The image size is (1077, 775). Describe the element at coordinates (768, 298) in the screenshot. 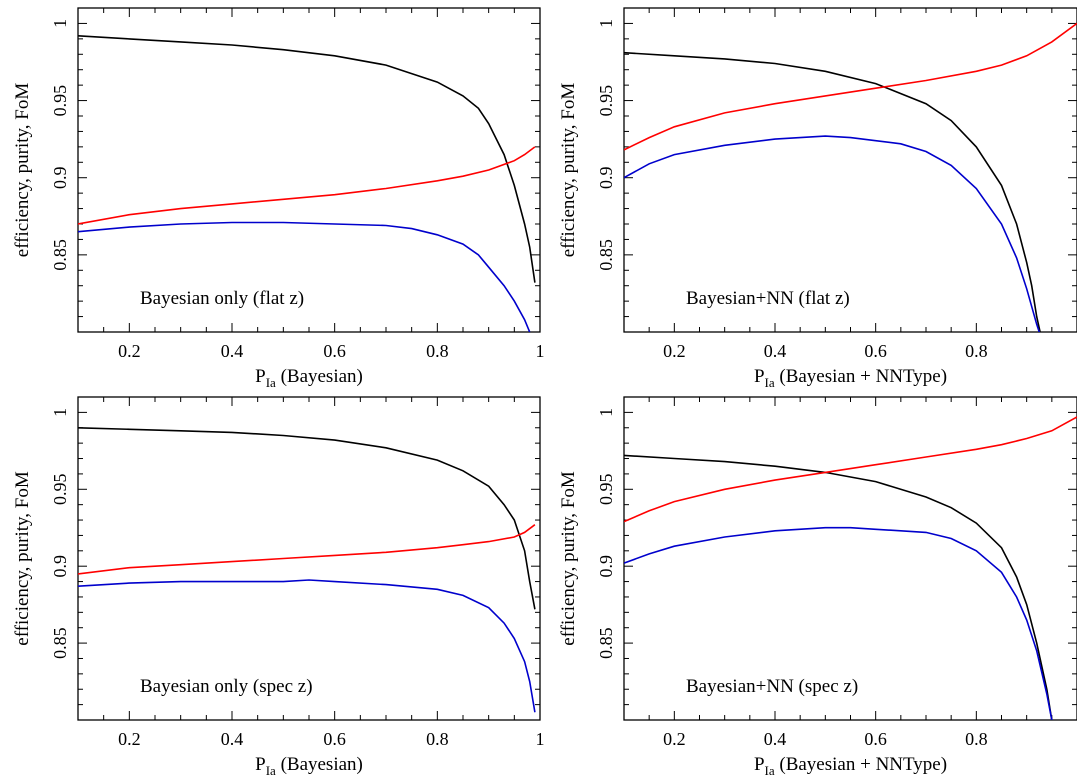

I see `panel-annotation: Bayesian+NN (flat z)` at that location.